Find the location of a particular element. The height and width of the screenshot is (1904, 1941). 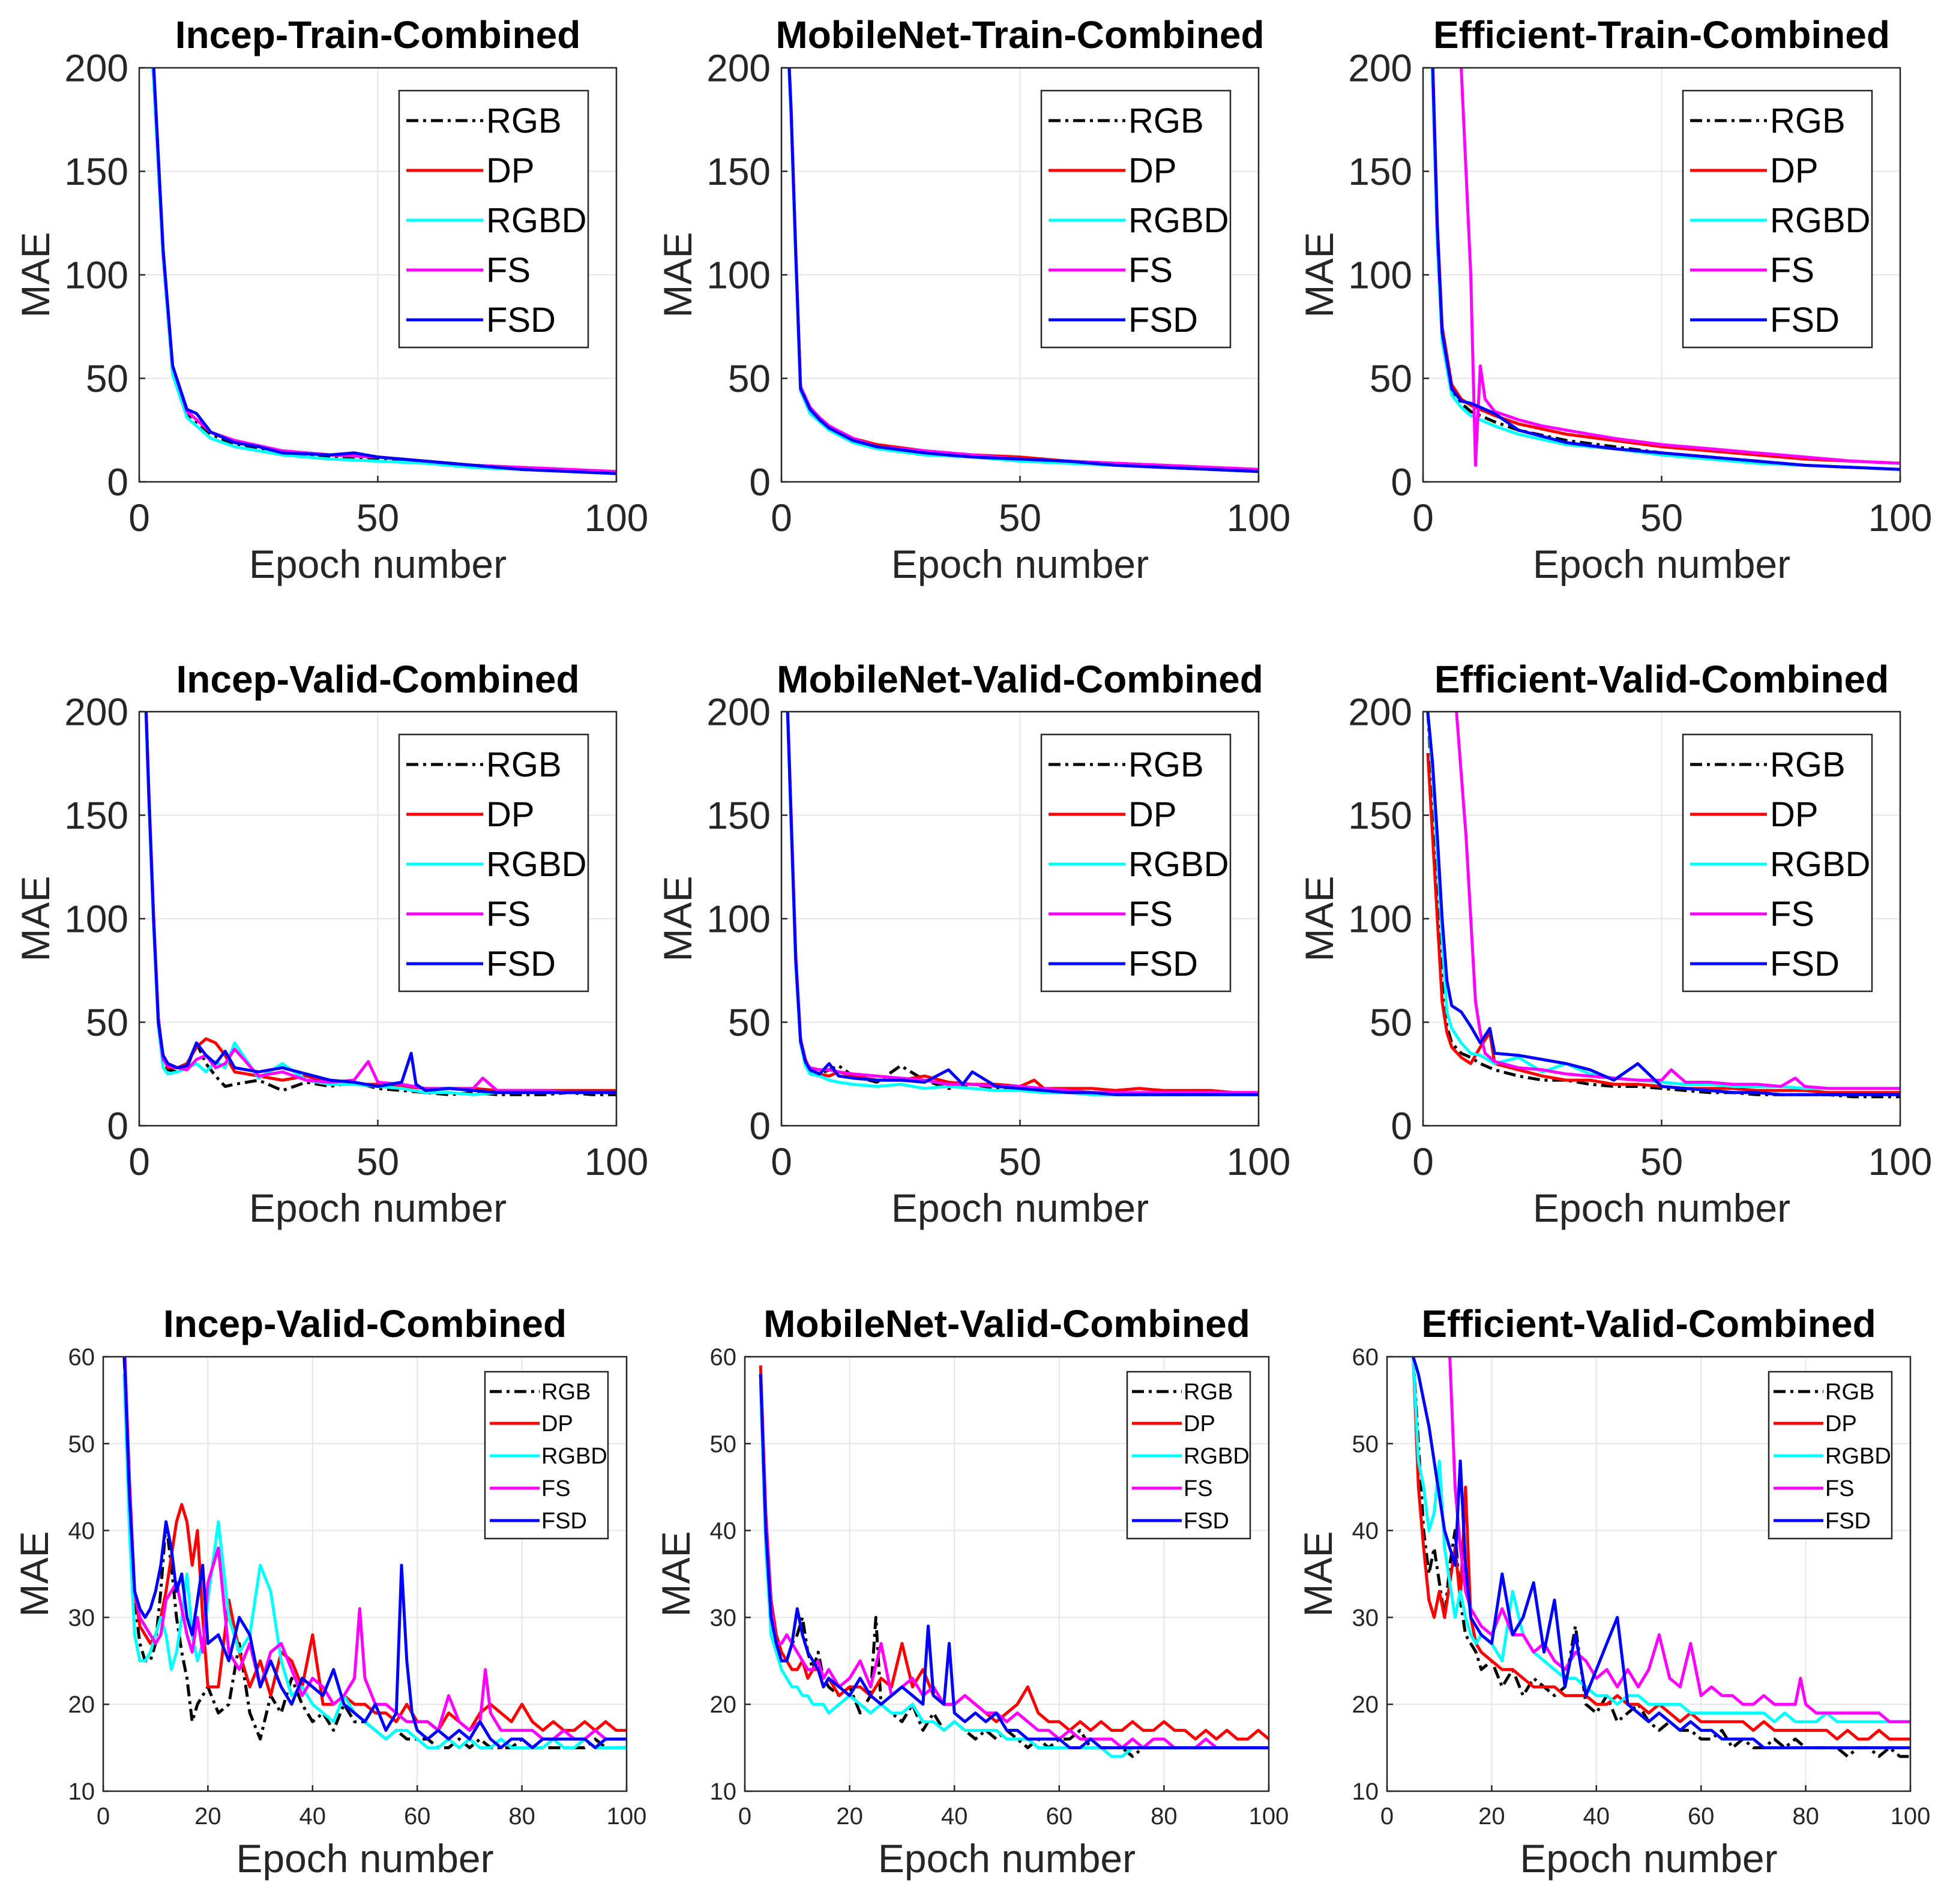

chart-title: Efficient-Train-Combined is located at coordinates (1661, 34).